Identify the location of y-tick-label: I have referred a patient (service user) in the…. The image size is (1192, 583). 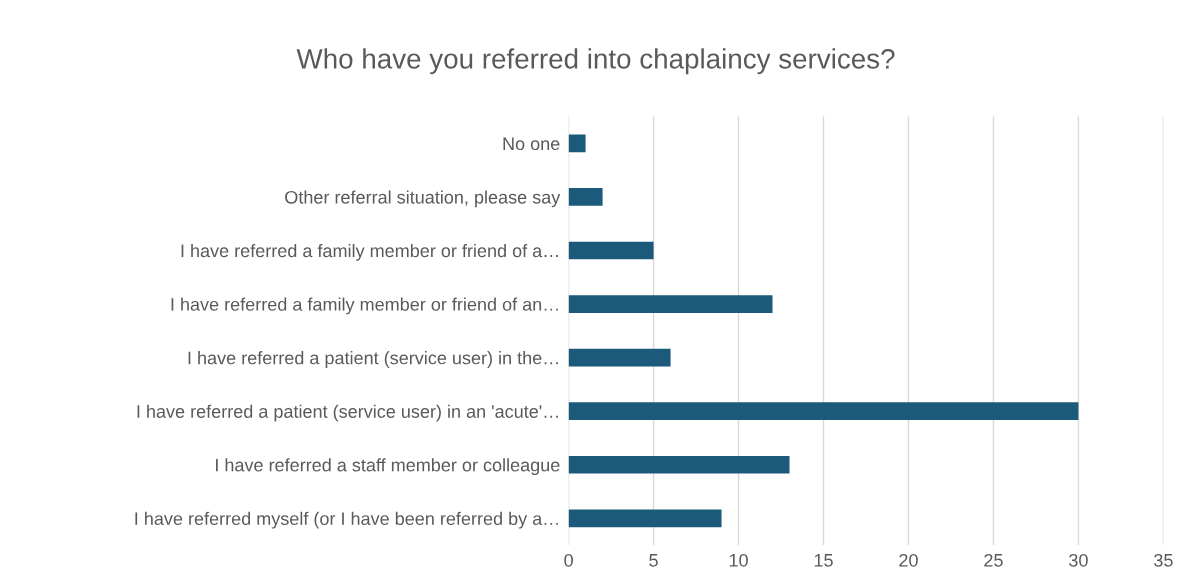
(373, 359).